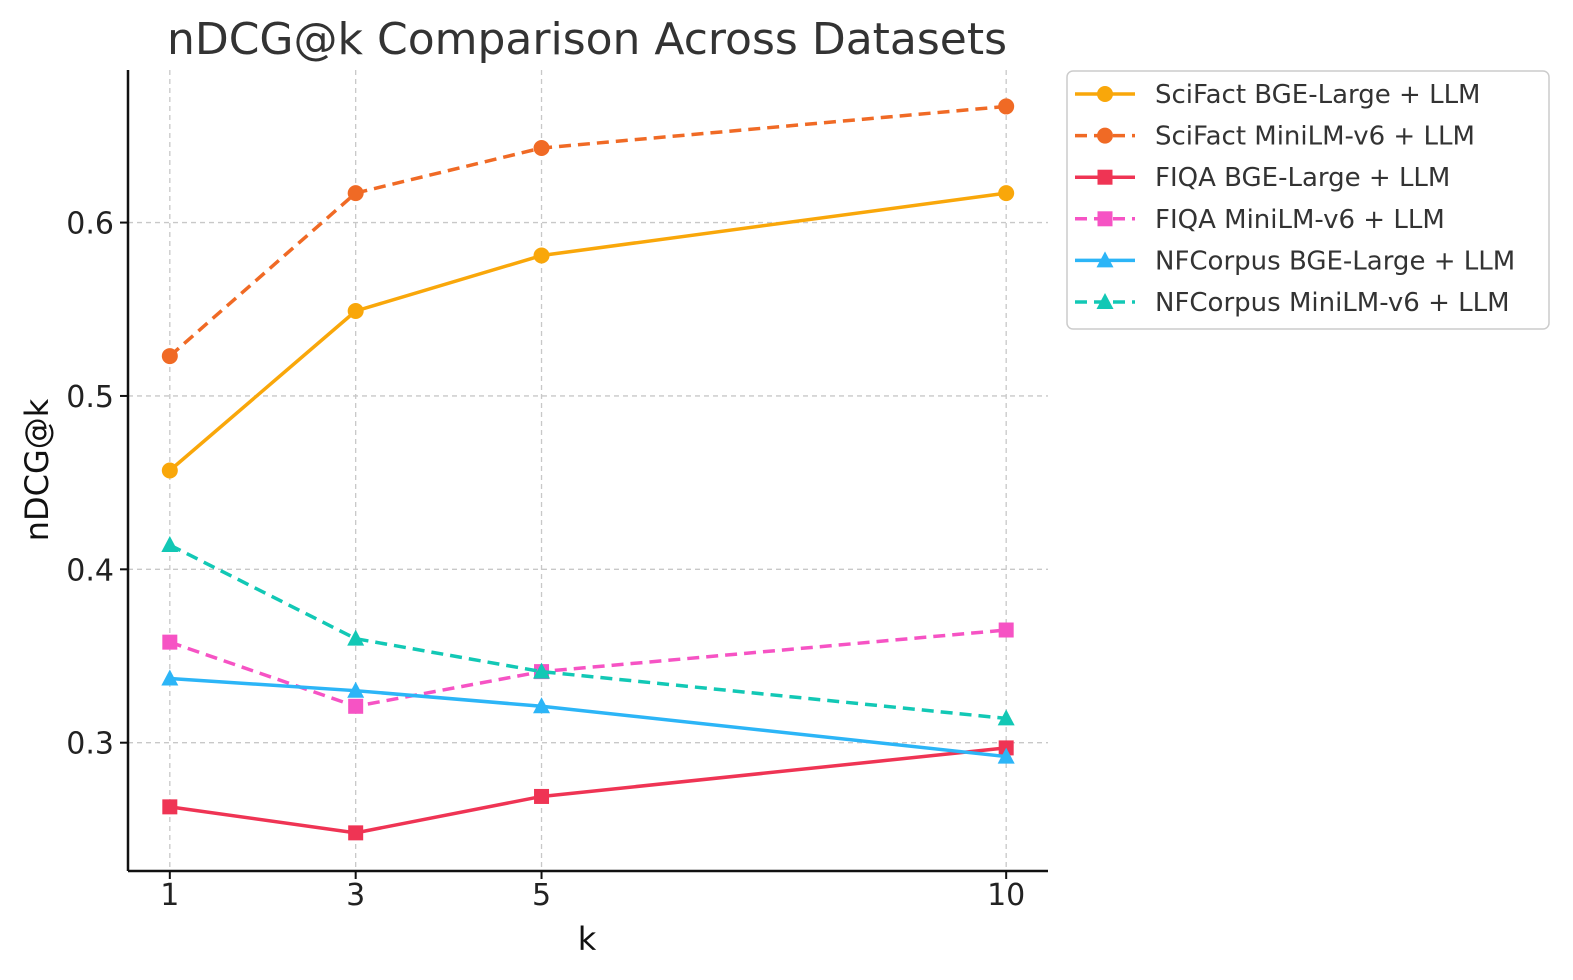 This screenshot has width=1573, height=980. I want to click on x-tick-label: 3, so click(355, 895).